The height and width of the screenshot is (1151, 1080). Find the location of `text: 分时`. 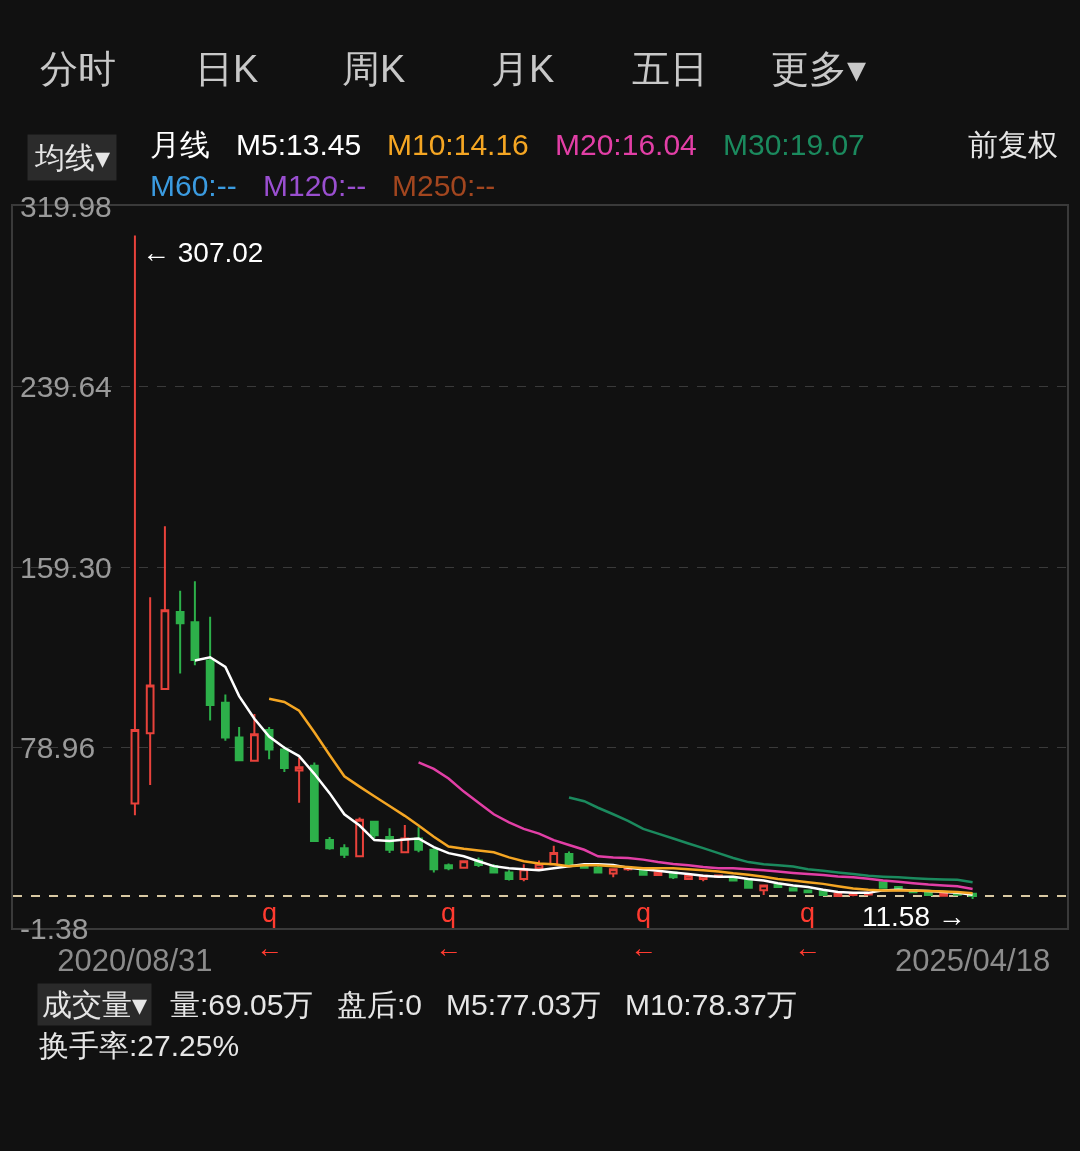

text: 分时 is located at coordinates (78, 69).